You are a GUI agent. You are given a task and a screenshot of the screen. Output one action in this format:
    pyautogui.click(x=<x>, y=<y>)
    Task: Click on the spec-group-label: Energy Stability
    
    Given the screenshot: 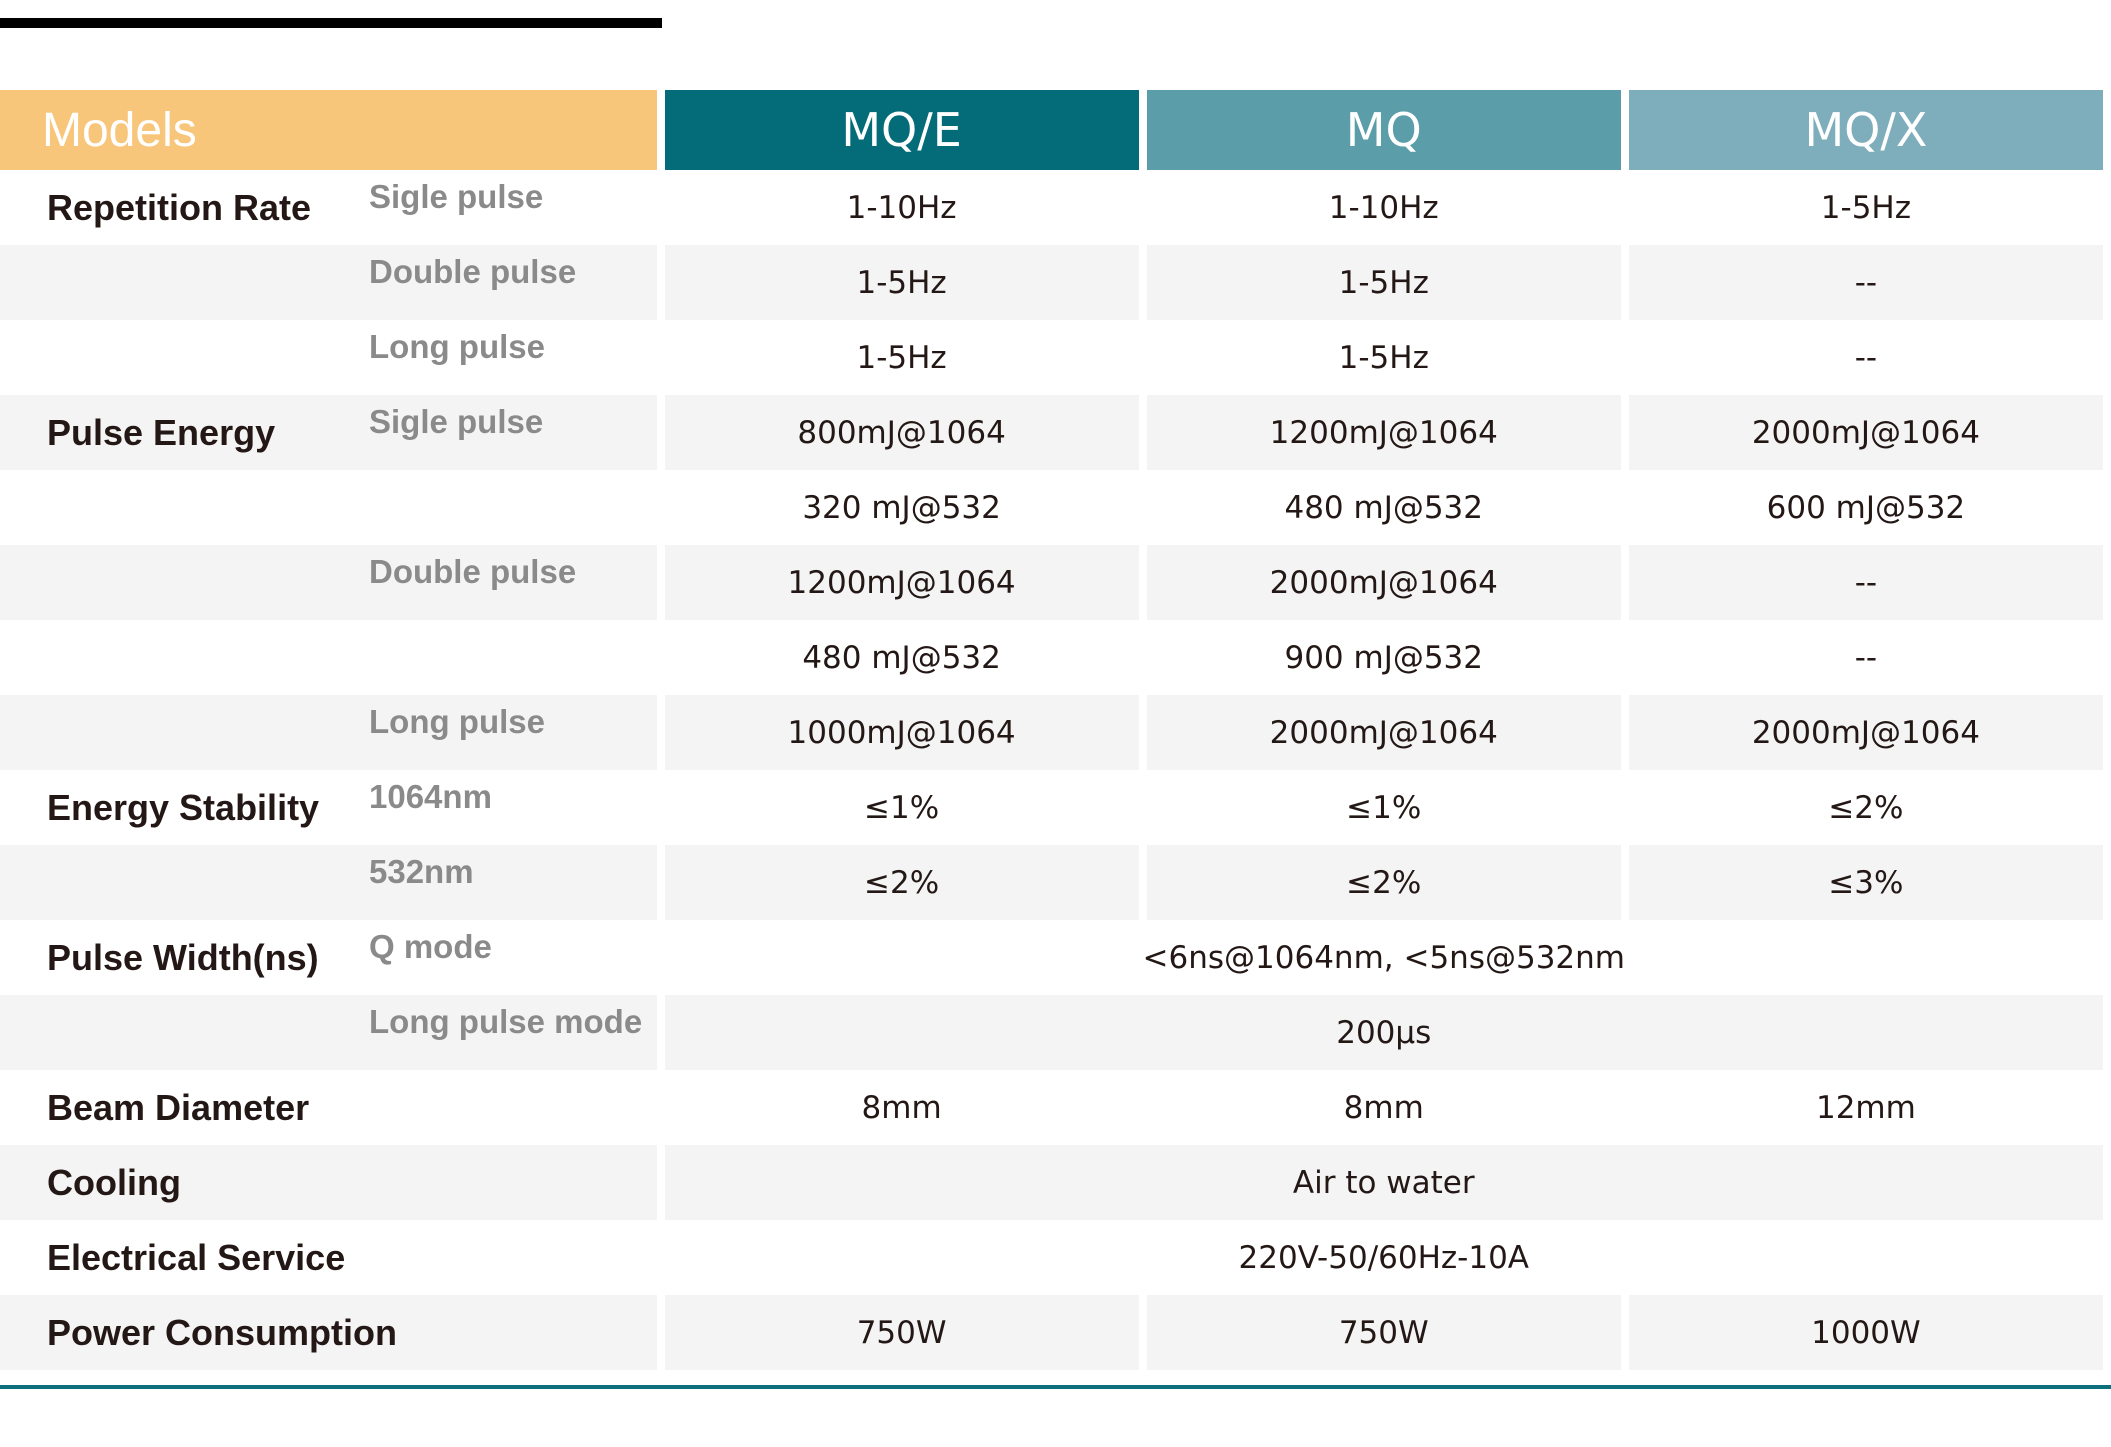 What is the action you would take?
    pyautogui.click(x=183, y=807)
    